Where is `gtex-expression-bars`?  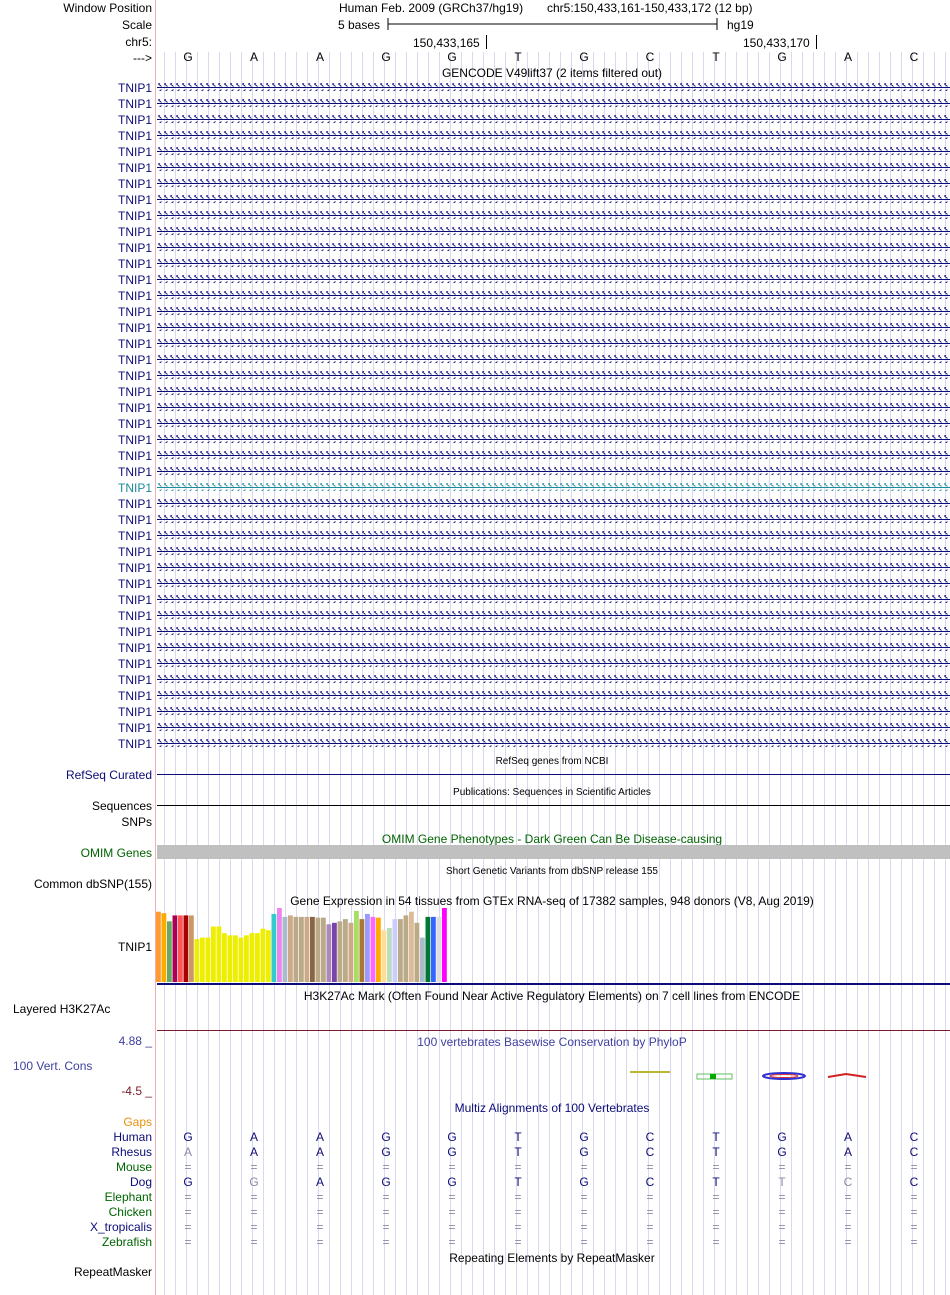
gtex-expression-bars is located at coordinates (301, 945).